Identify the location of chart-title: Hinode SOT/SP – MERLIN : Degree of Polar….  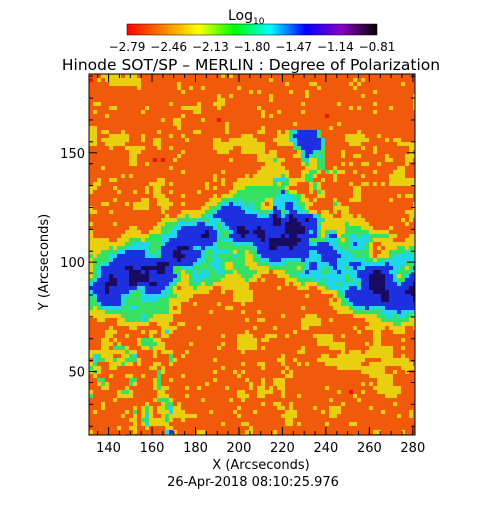
(251, 65).